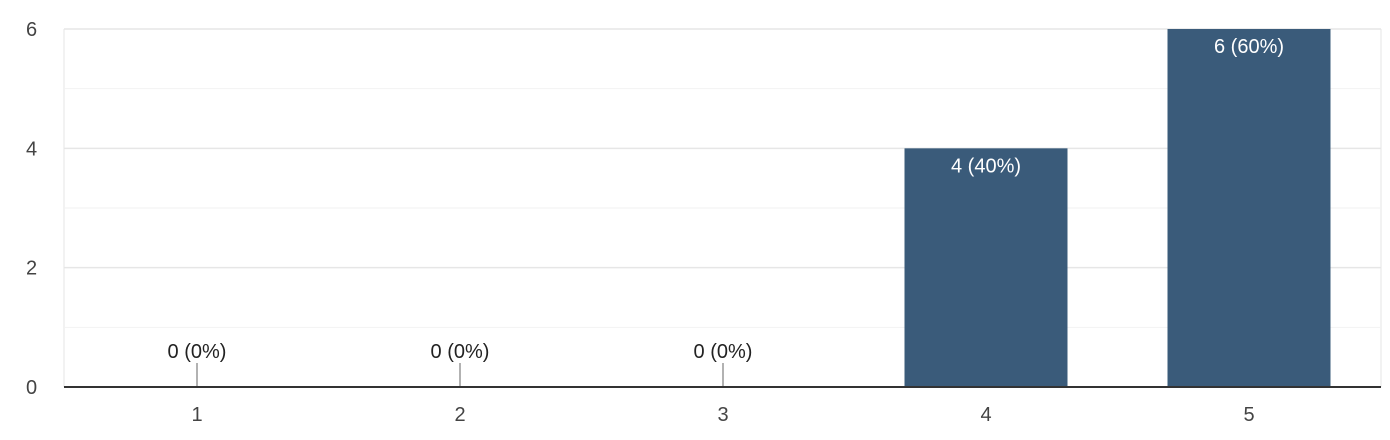 The image size is (1390, 440). Describe the element at coordinates (1249, 47) in the screenshot. I see `data-label-5: 6 (60%)` at that location.